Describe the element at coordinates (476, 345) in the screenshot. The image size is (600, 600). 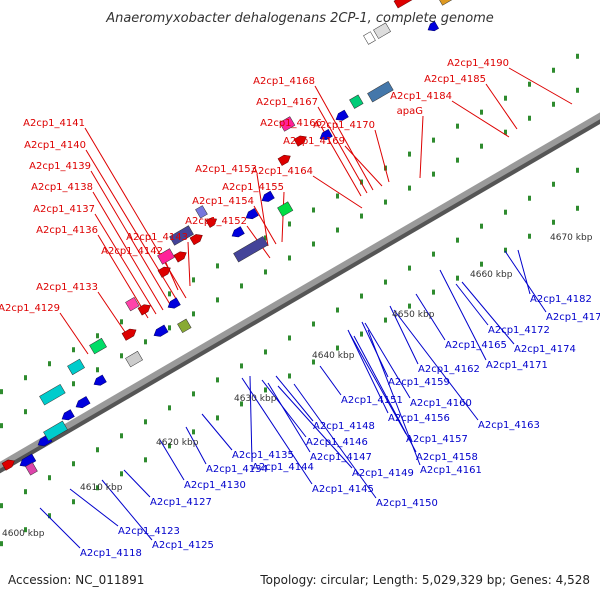
I see `gene-label-a2cp1-4165: A2cp1_4165` at that location.